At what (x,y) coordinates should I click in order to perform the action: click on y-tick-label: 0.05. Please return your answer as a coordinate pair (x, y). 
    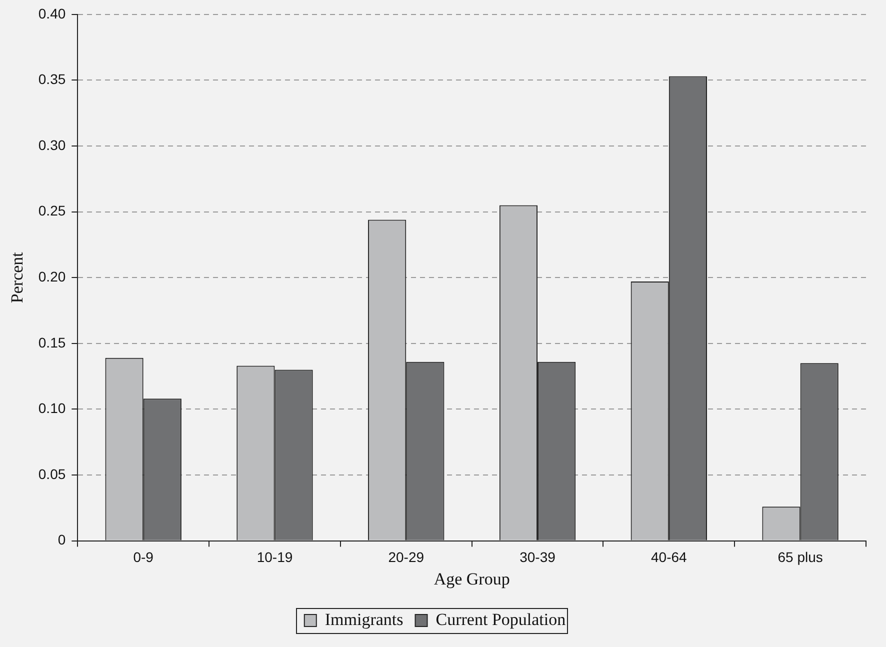
    Looking at the image, I should click on (52, 474).